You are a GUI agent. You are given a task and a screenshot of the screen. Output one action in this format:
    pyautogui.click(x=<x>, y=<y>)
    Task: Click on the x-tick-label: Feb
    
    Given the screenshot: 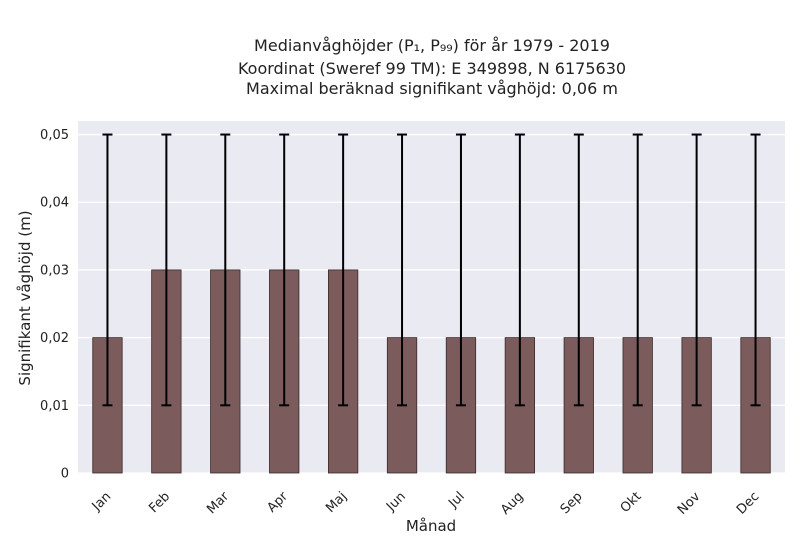 What is the action you would take?
    pyautogui.click(x=159, y=502)
    